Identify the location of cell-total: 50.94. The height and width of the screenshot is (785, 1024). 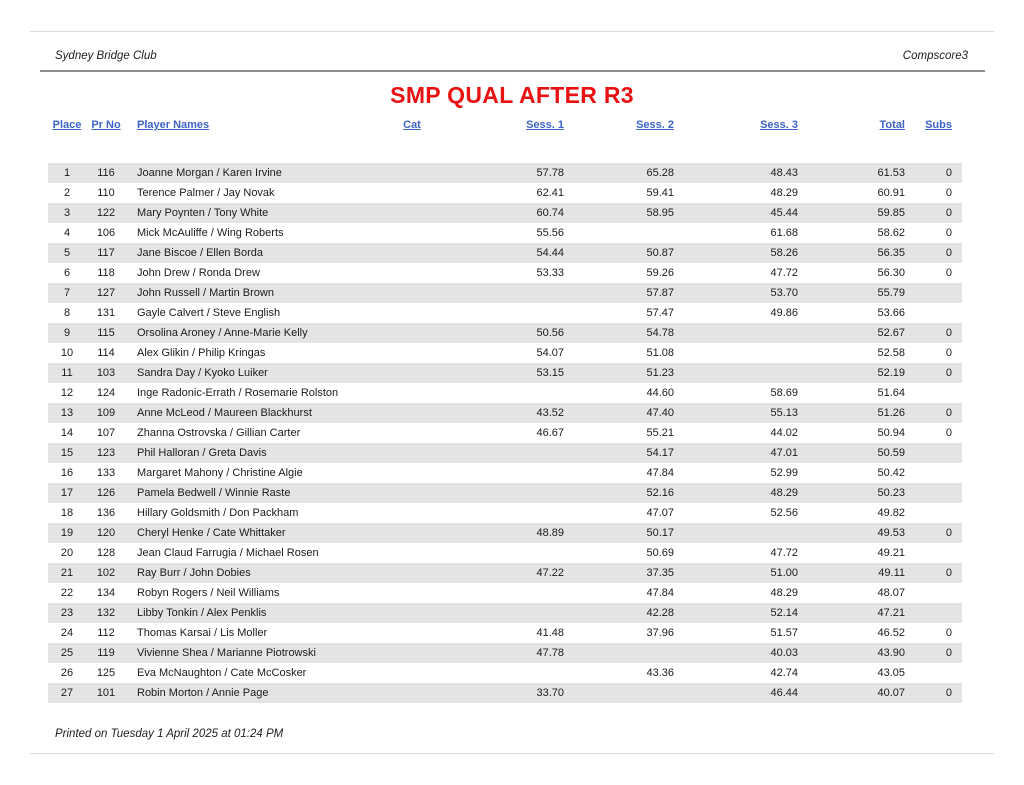
(891, 433).